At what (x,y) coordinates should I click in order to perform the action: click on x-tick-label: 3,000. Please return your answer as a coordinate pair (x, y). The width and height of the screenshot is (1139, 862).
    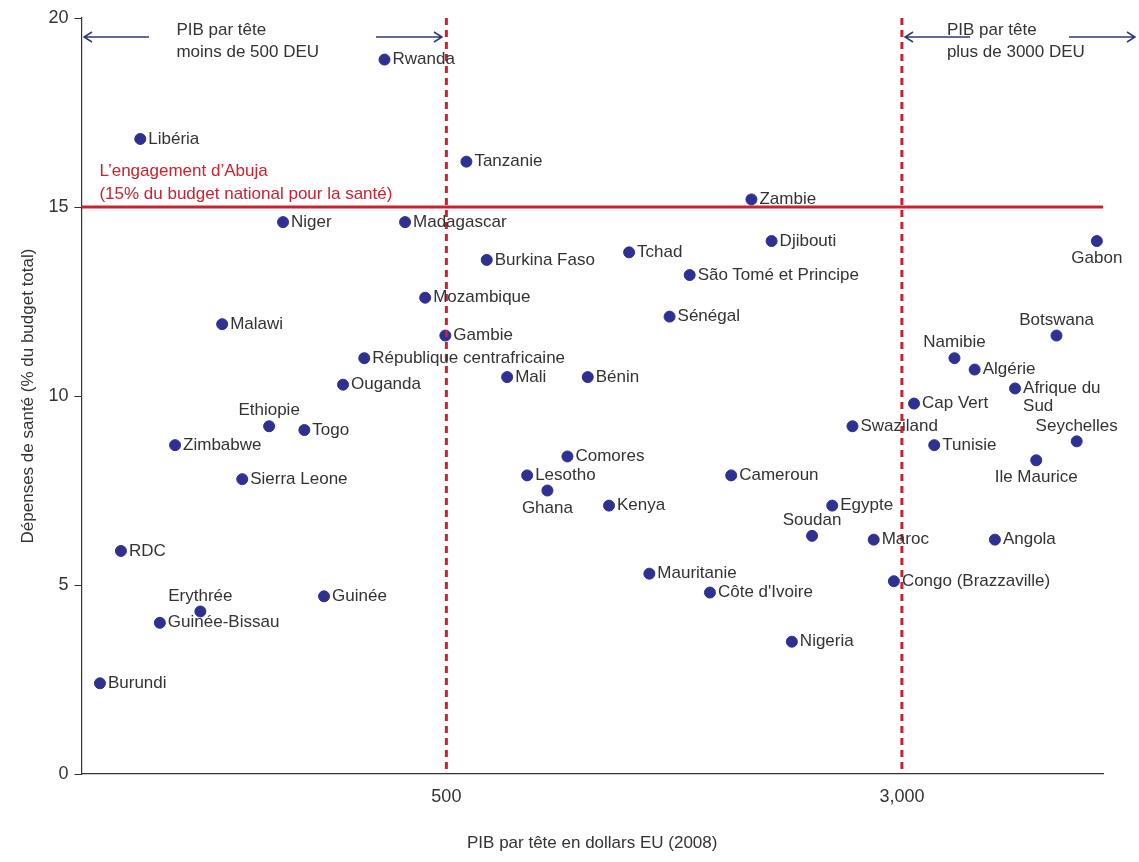
    Looking at the image, I should click on (902, 795).